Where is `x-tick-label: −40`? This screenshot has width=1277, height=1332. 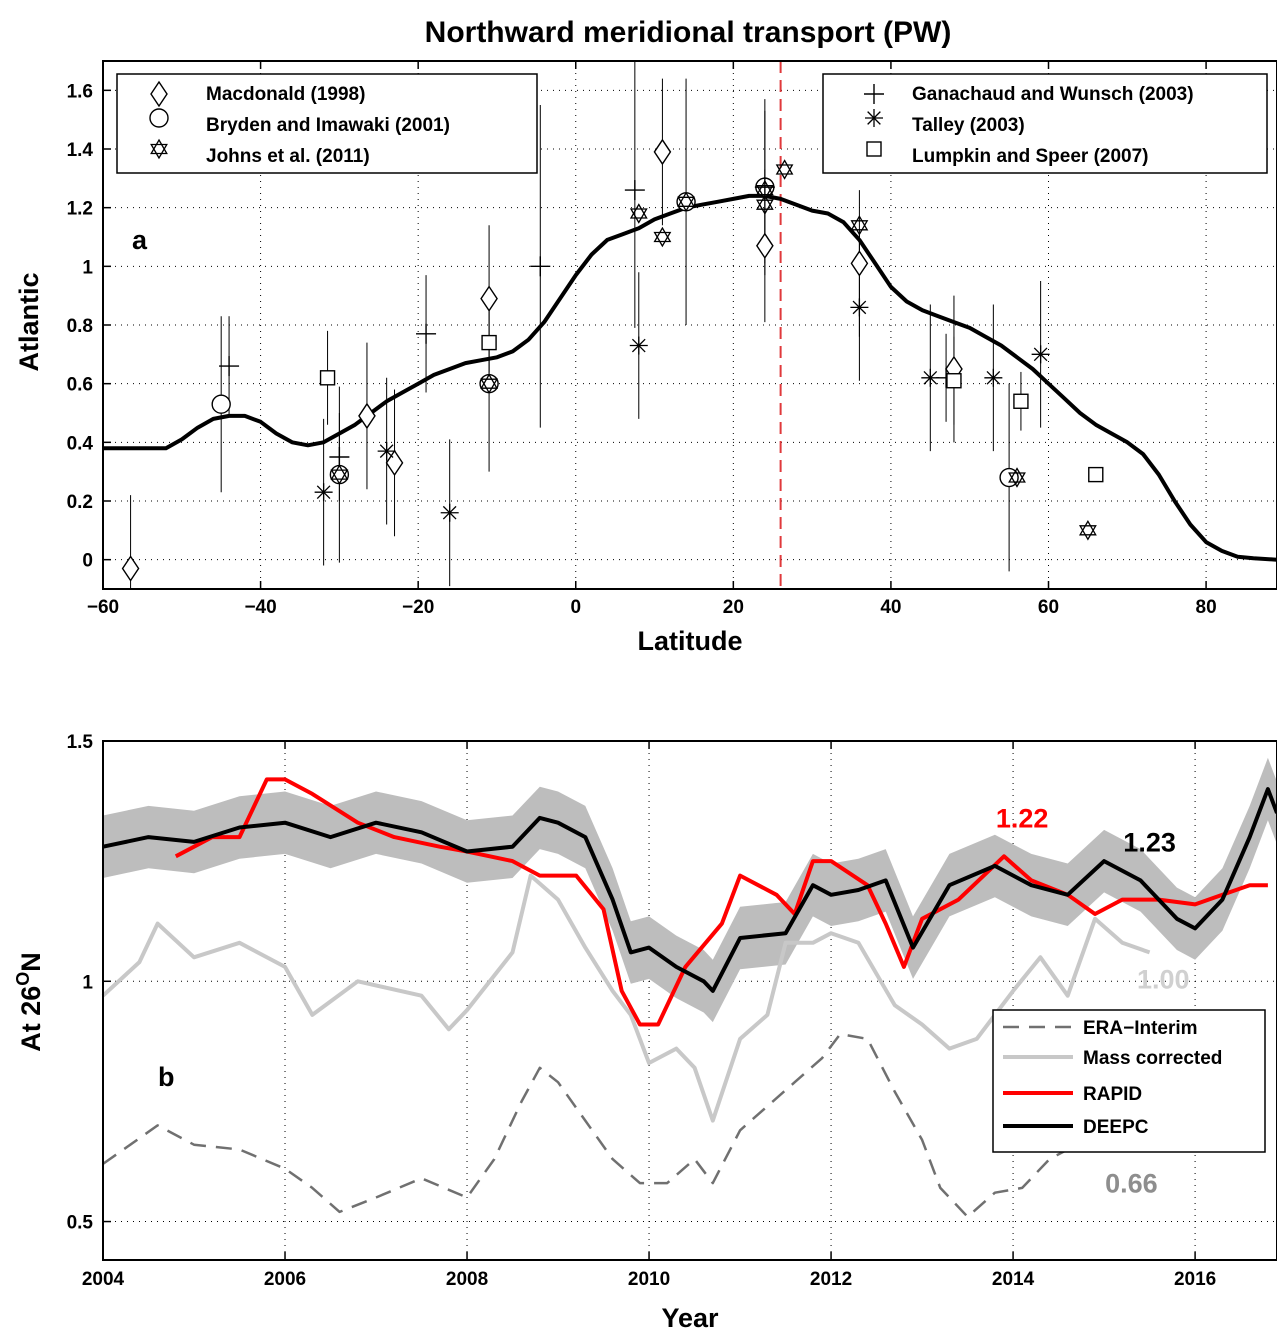 x-tick-label: −40 is located at coordinates (260, 607).